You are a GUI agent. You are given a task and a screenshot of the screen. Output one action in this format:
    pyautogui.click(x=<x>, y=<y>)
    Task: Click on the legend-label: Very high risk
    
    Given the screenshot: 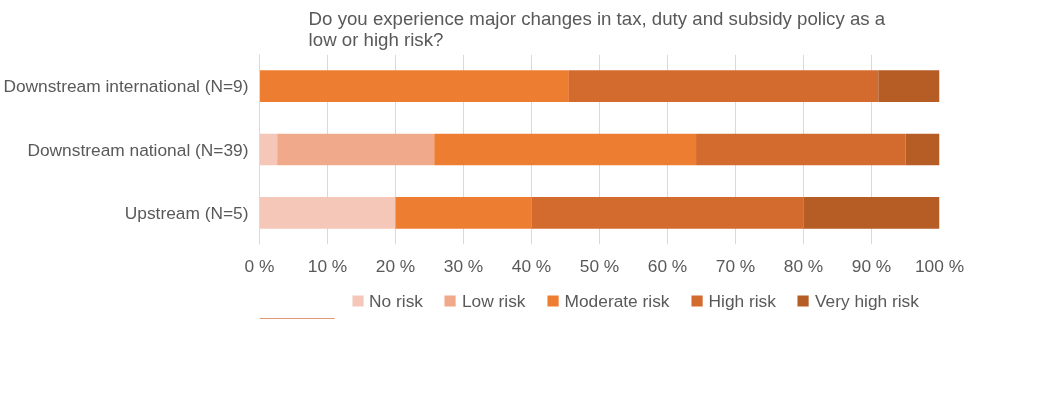 What is the action you would take?
    pyautogui.click(x=866, y=300)
    